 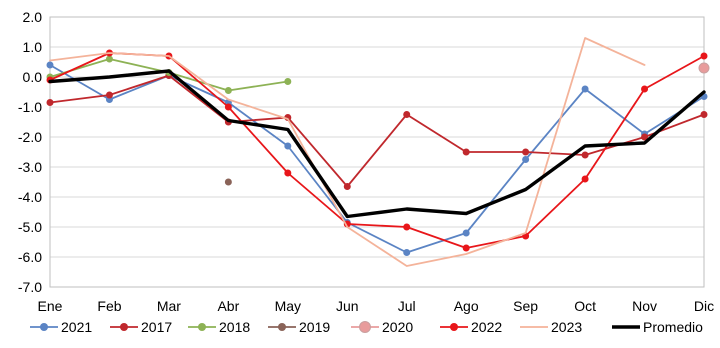 I want to click on y-tick-label: 2.0, so click(x=33, y=17).